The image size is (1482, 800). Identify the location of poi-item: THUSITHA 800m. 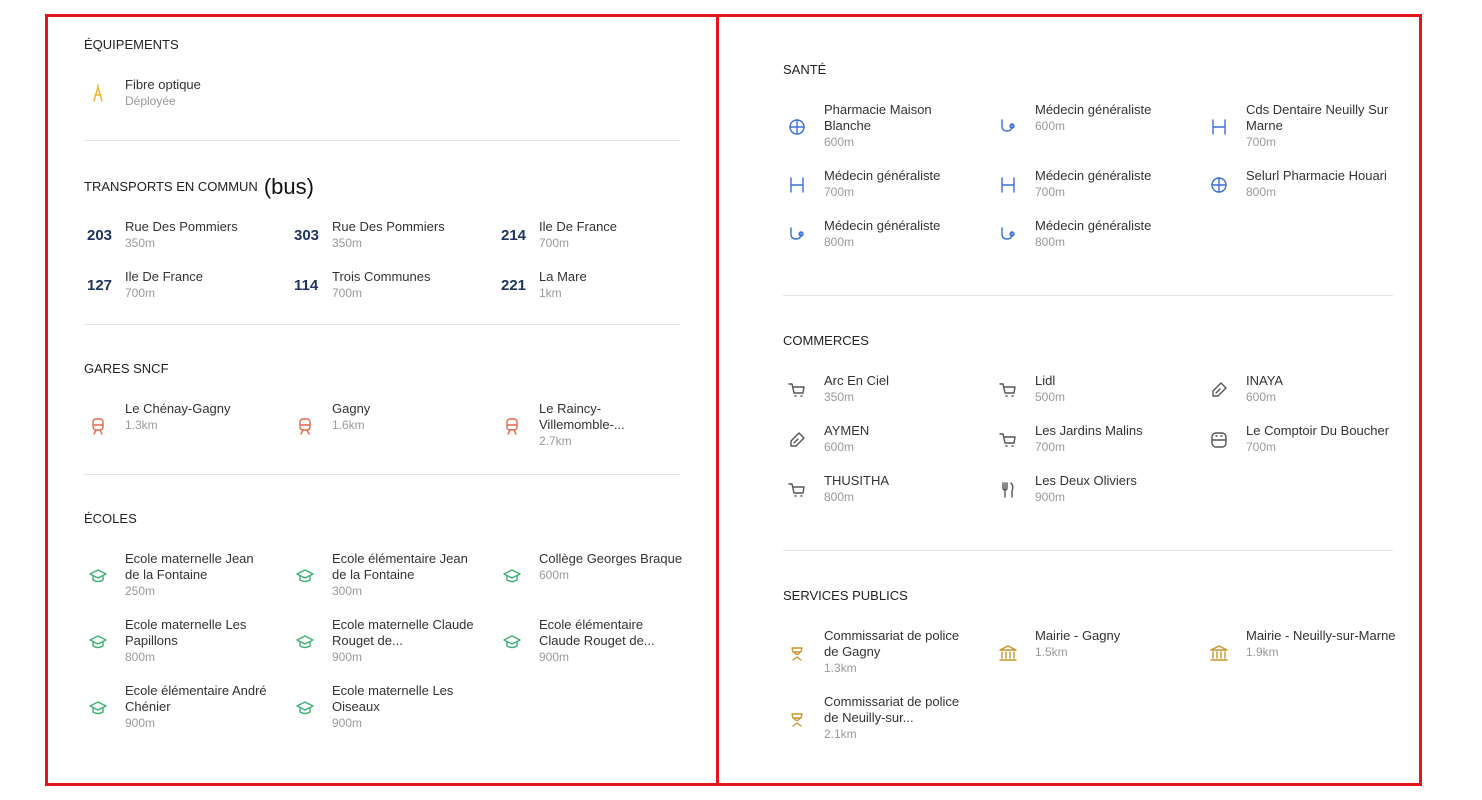
(888, 489).